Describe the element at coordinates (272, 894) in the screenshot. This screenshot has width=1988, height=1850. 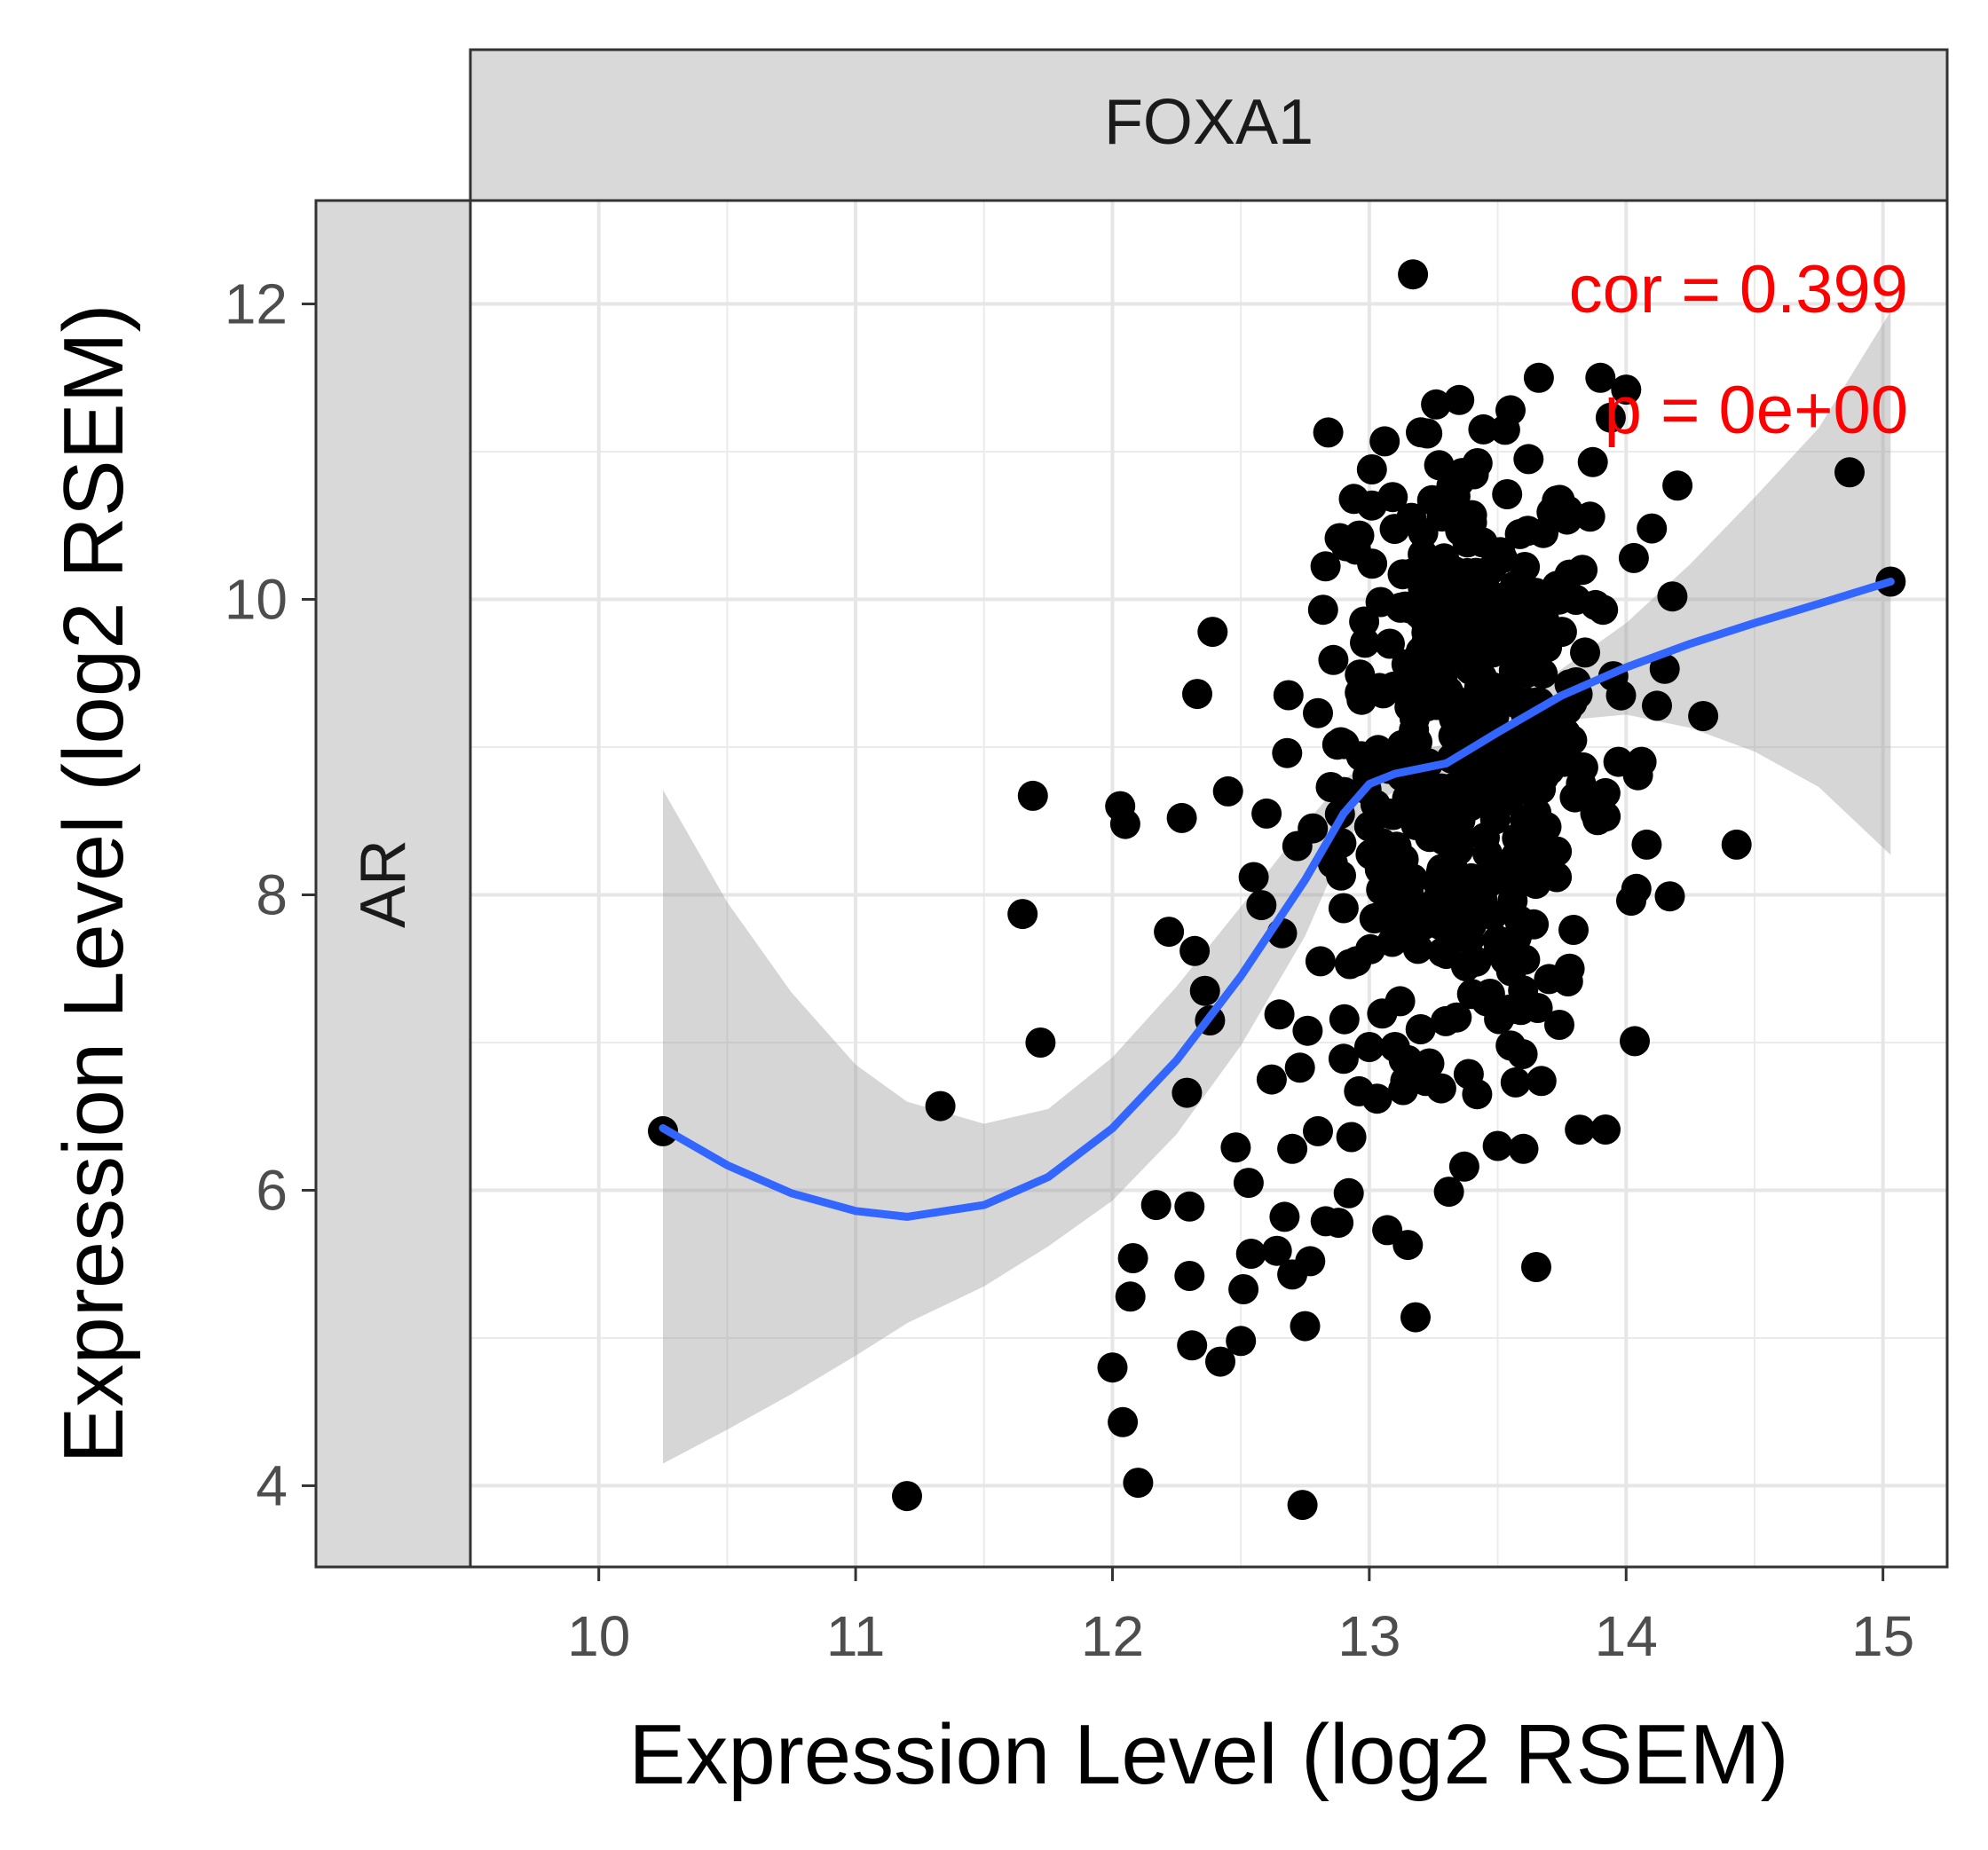
I see `y-tick-label: 8` at that location.